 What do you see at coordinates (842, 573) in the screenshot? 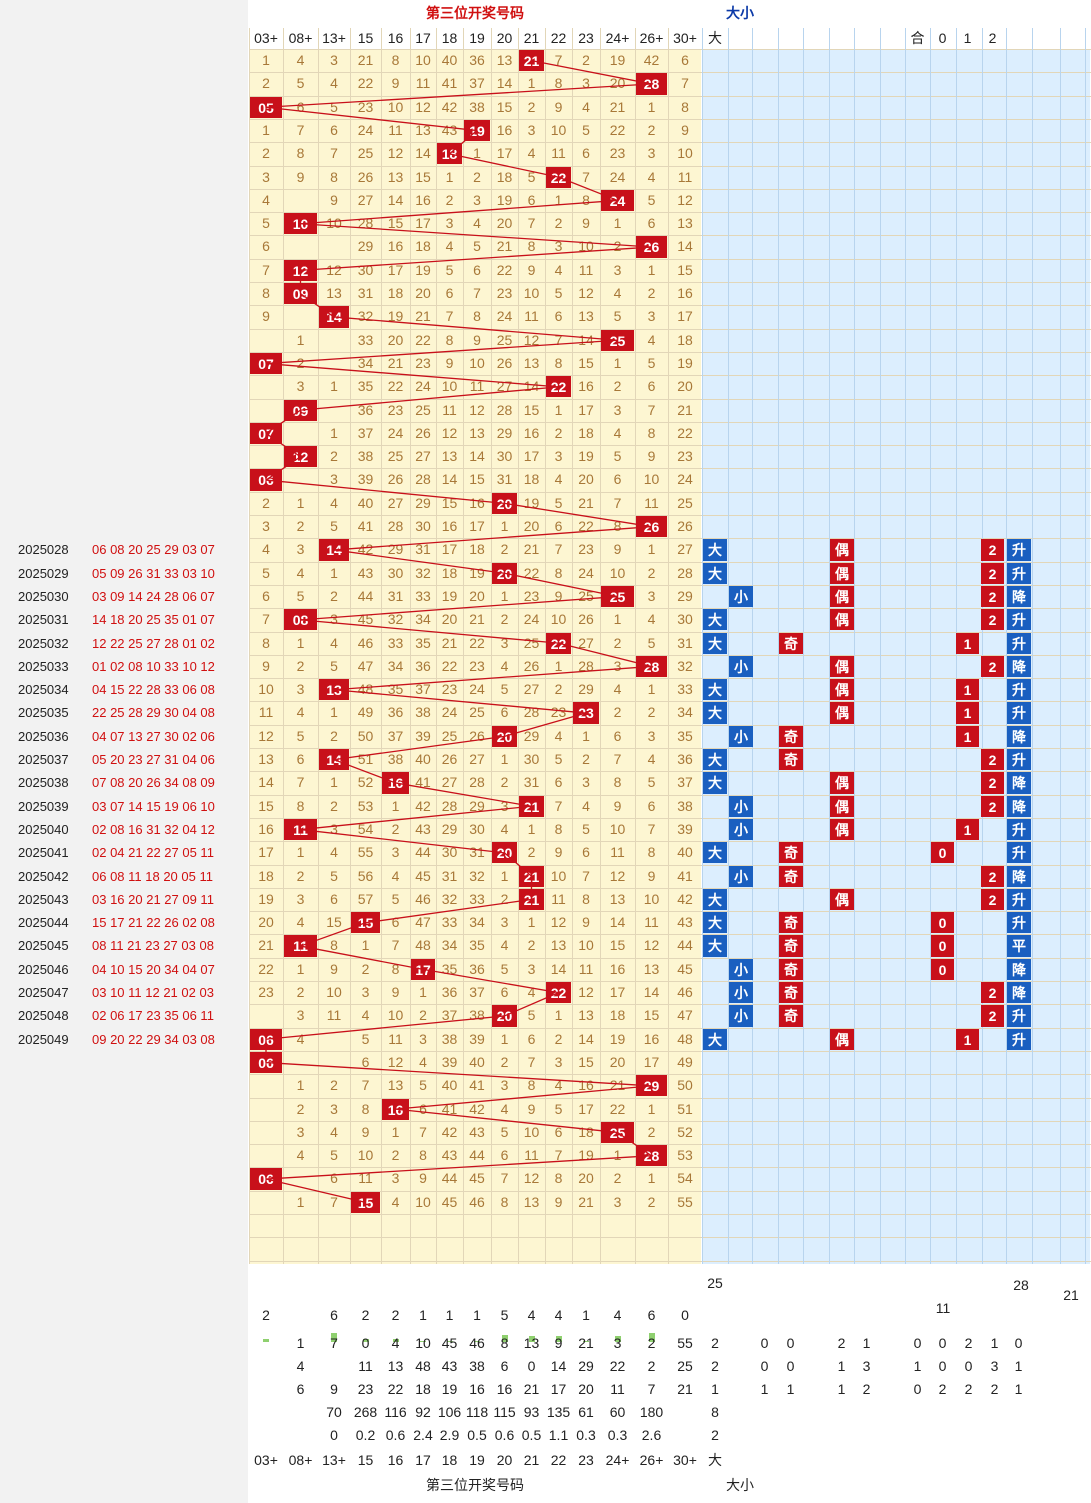
I see `odd-even-marker: 偶` at bounding box center [842, 573].